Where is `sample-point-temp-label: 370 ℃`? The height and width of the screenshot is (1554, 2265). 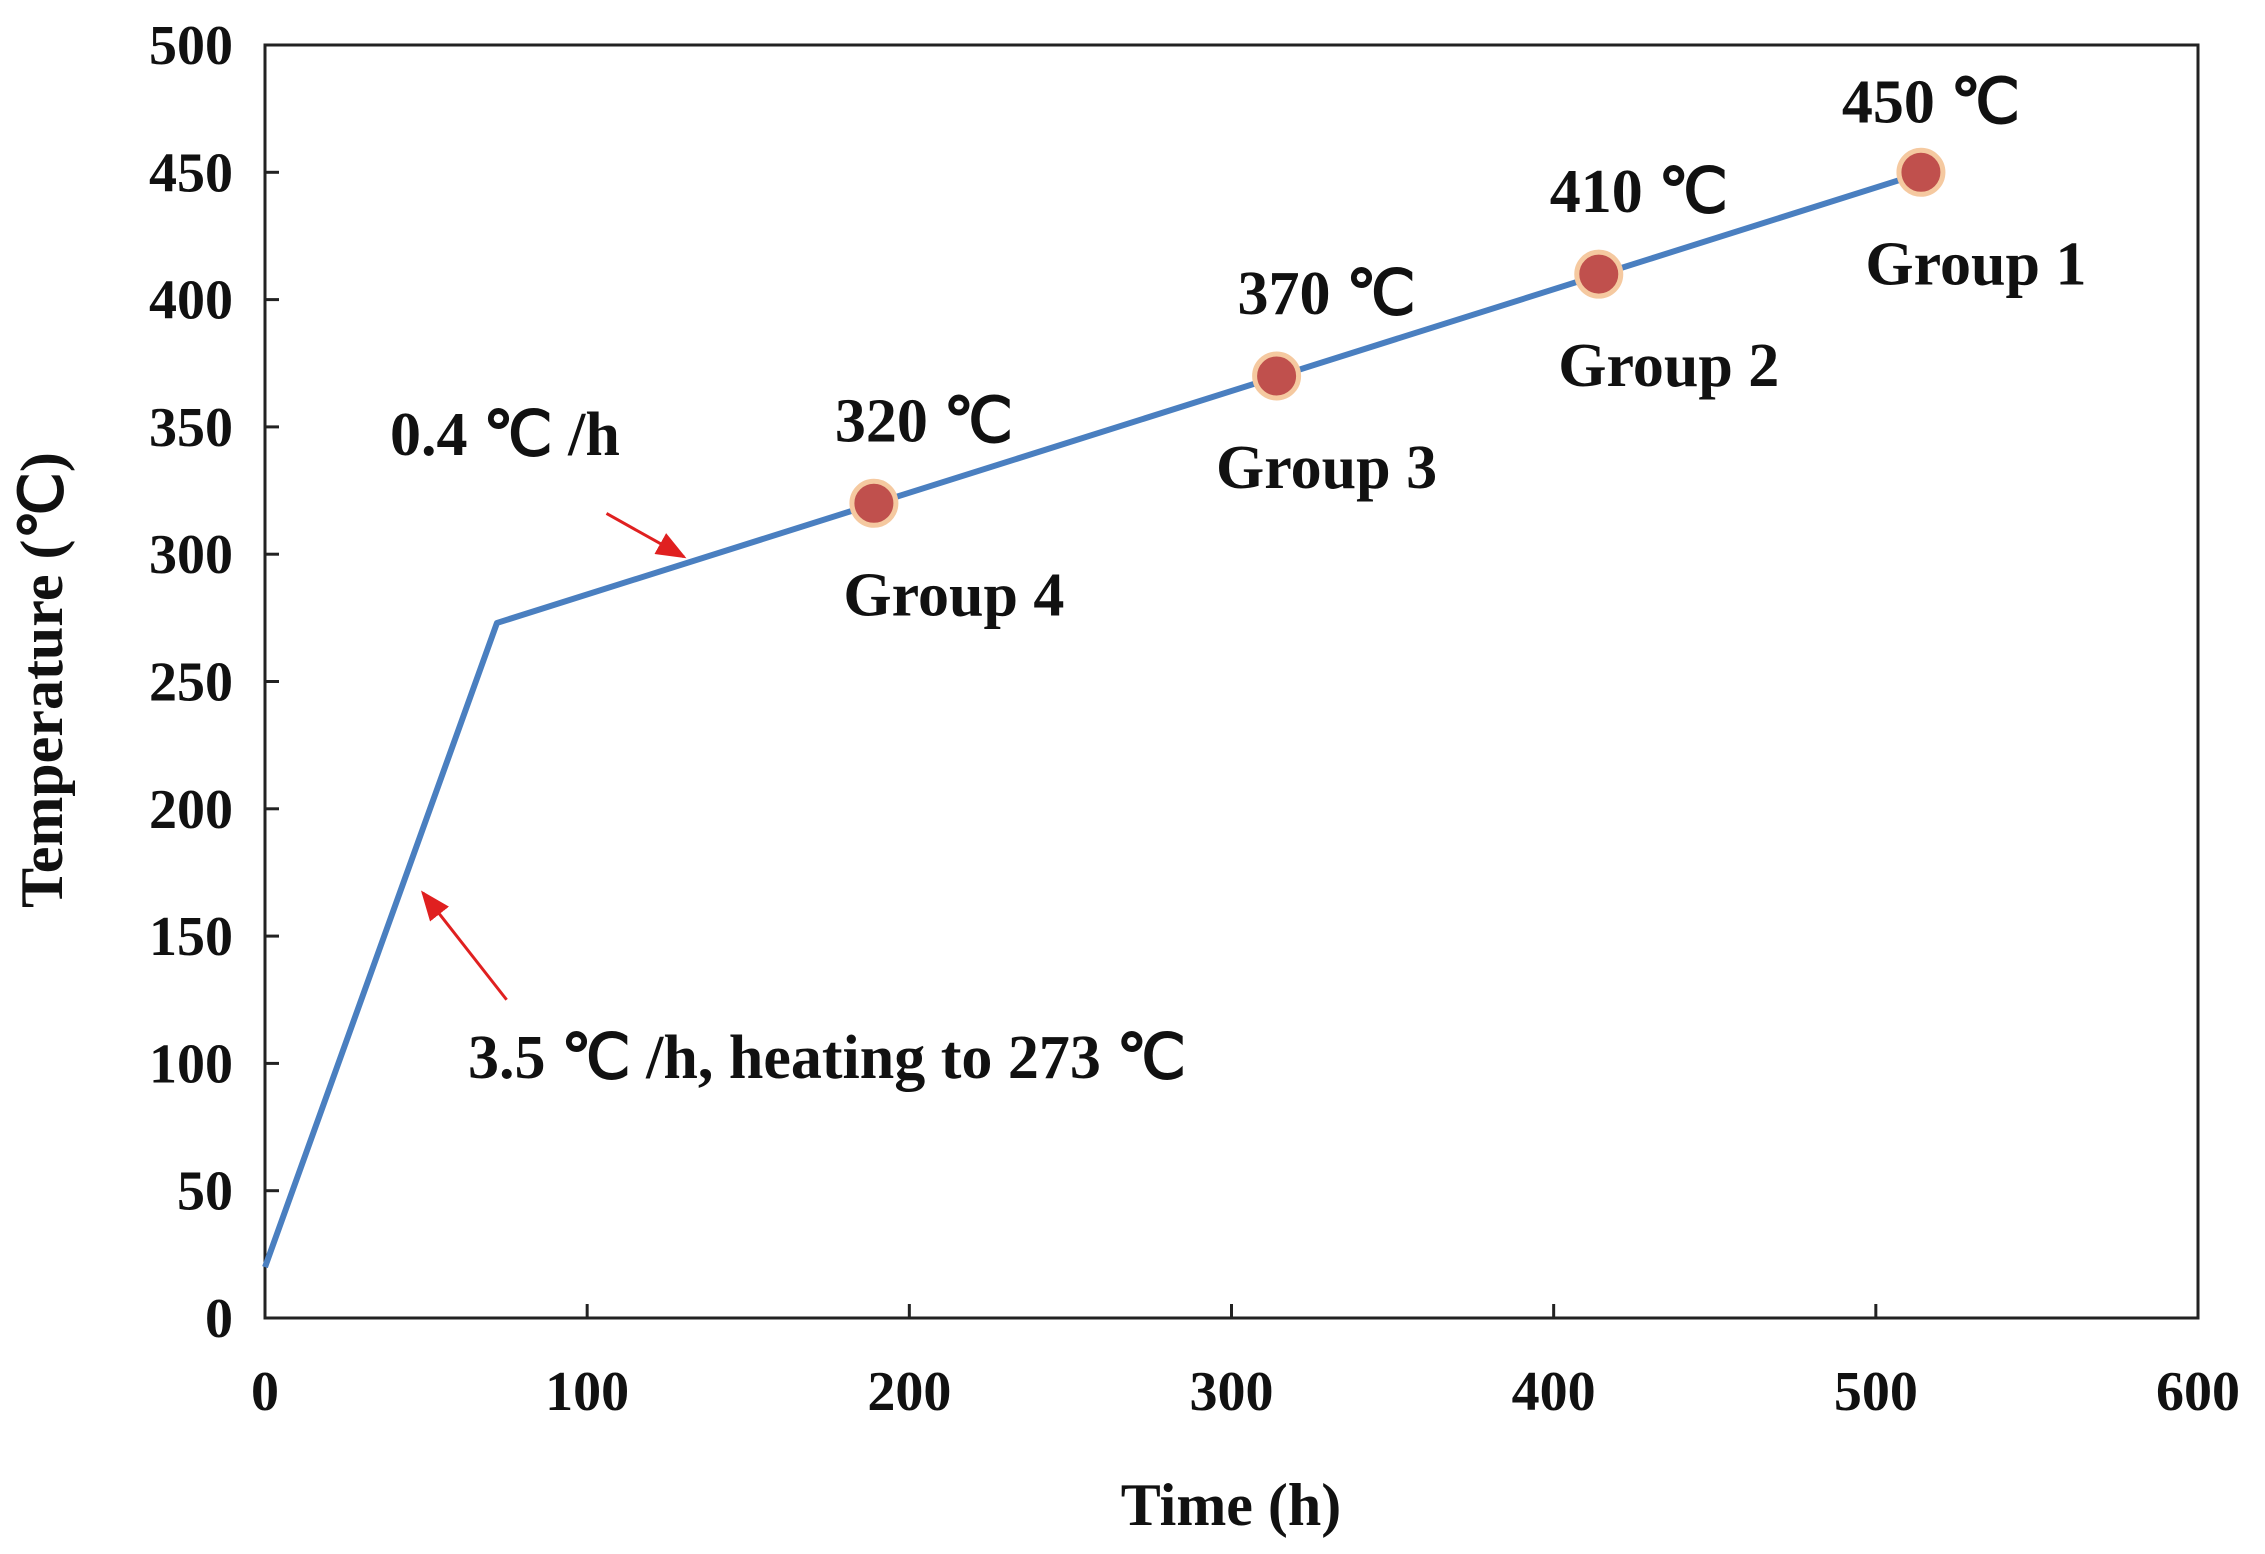
sample-point-temp-label: 370 ℃ is located at coordinates (1327, 294).